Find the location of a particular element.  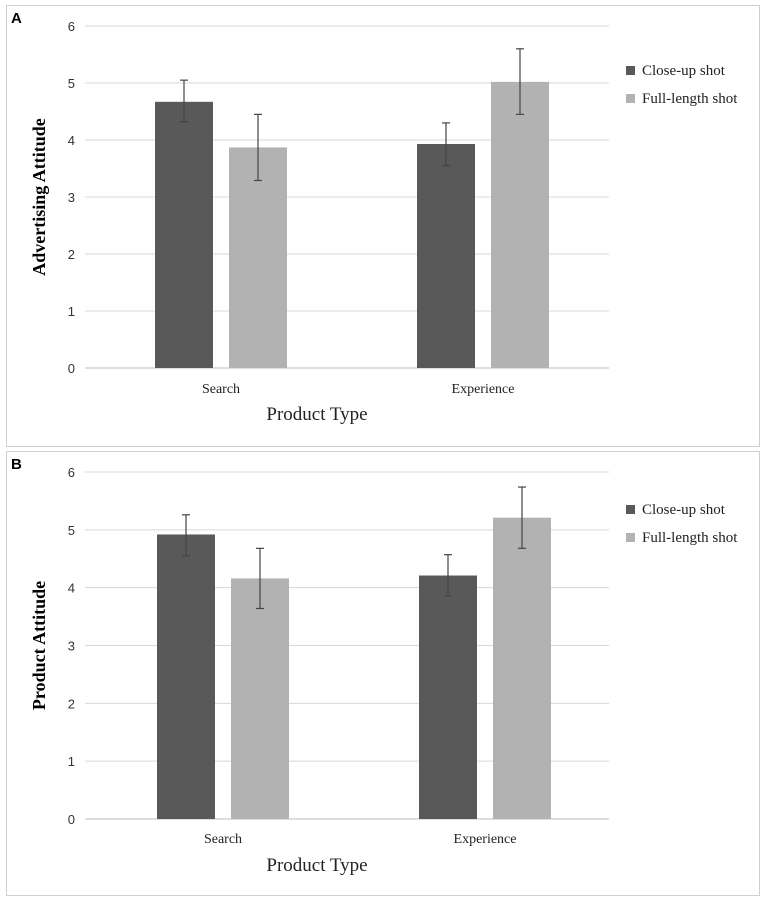

chart-a-error-bars is located at coordinates (352, 115).